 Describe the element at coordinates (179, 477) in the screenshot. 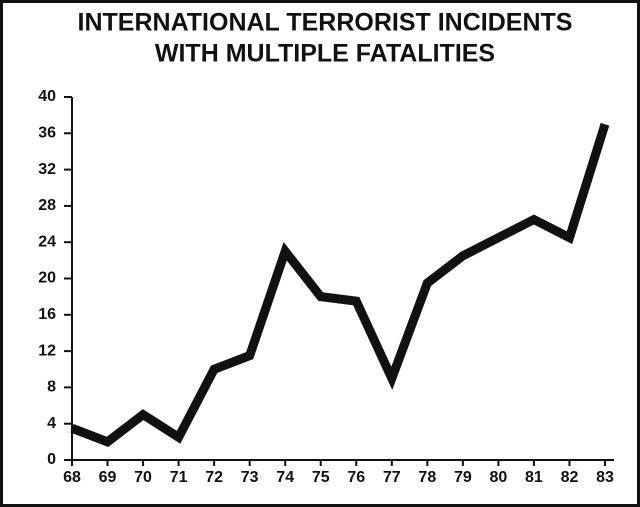

I see `x-tick-label: 71` at that location.